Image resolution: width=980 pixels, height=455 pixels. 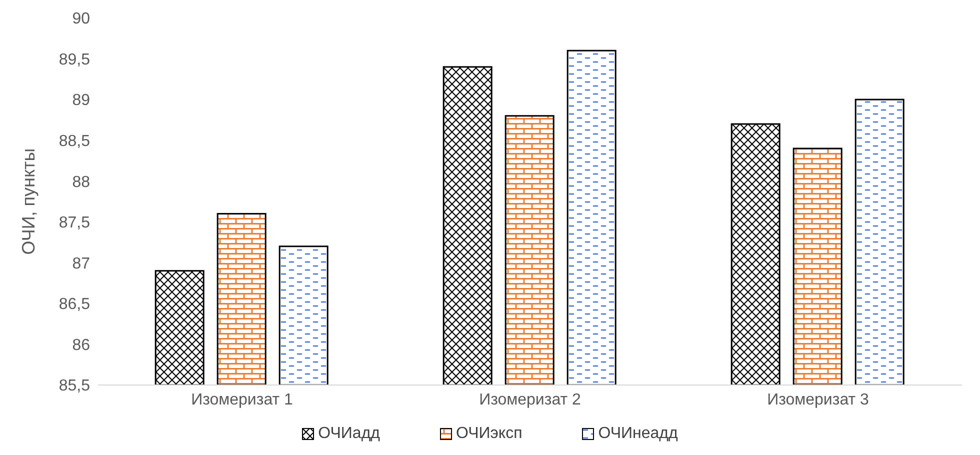 I want to click on y-tick-label: 86,5, so click(x=74, y=305).